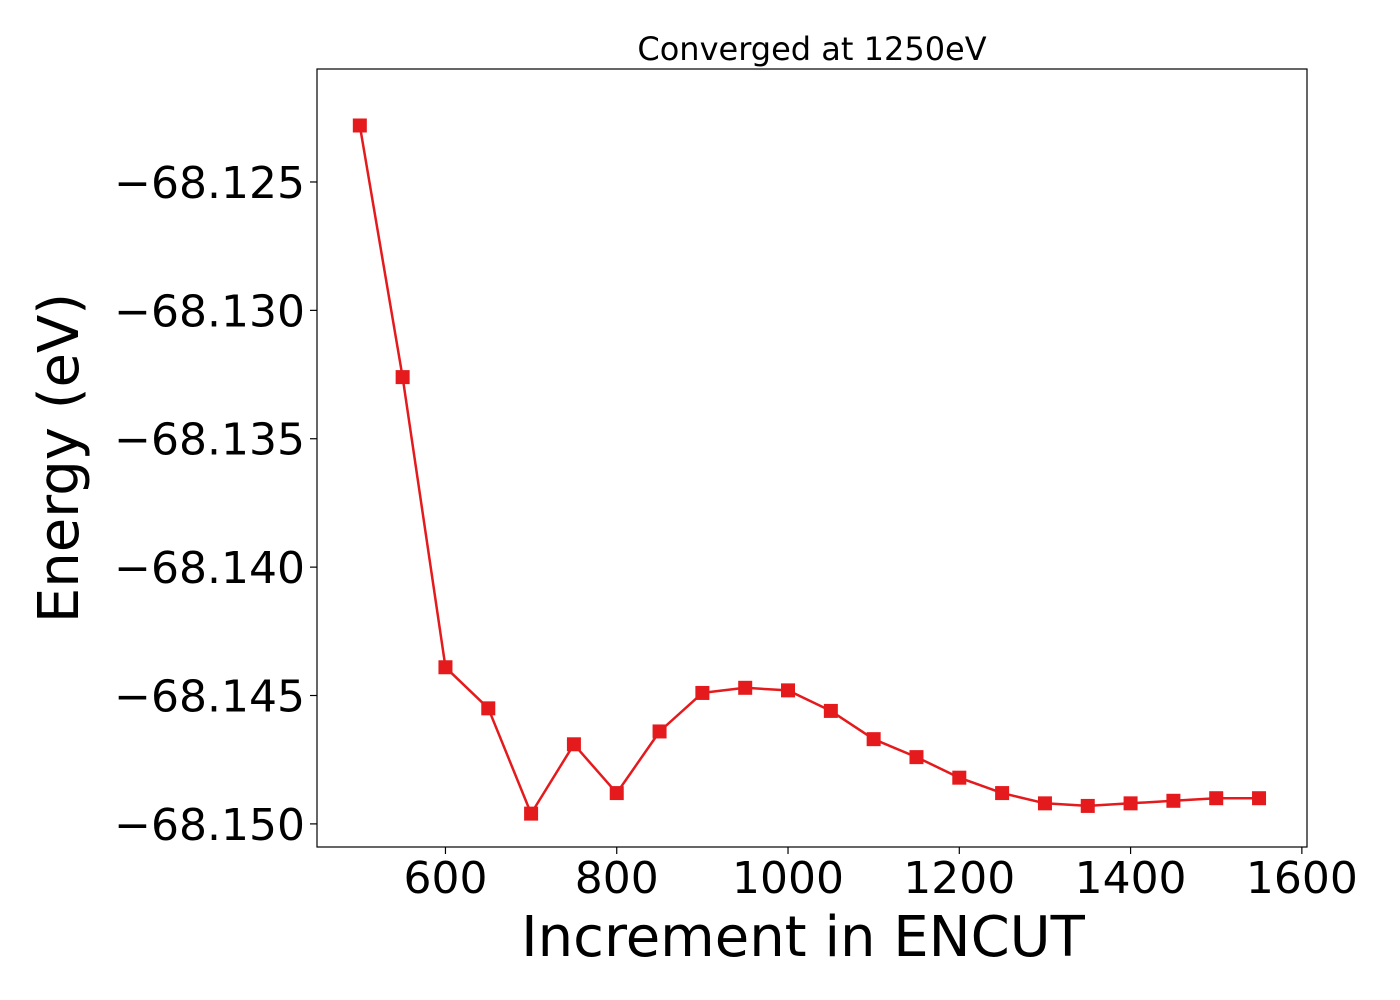  Describe the element at coordinates (209, 825) in the screenshot. I see `y-tick-label: −68.150` at that location.